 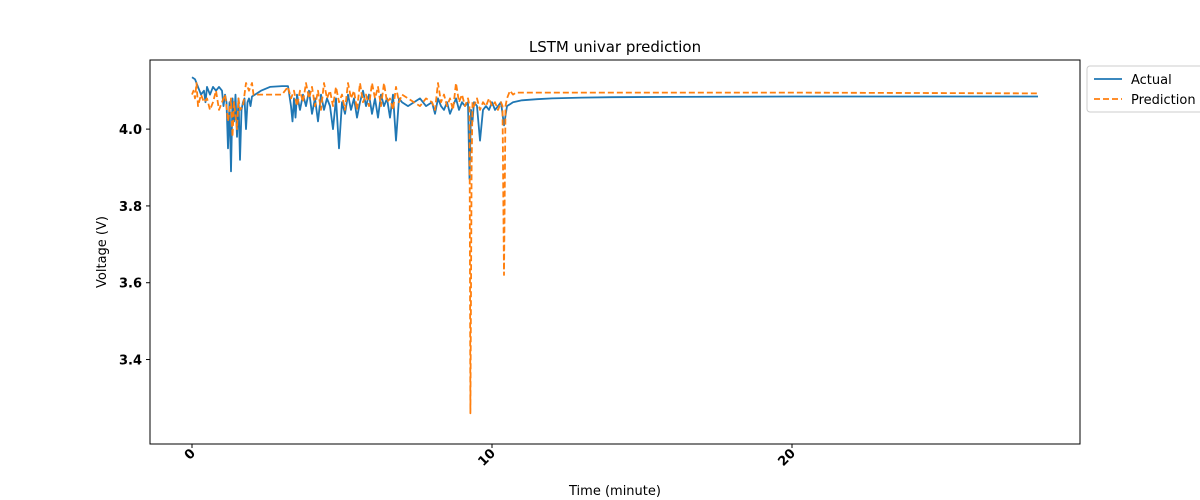 I want to click on y-tick-label: 3.4, so click(x=130, y=361).